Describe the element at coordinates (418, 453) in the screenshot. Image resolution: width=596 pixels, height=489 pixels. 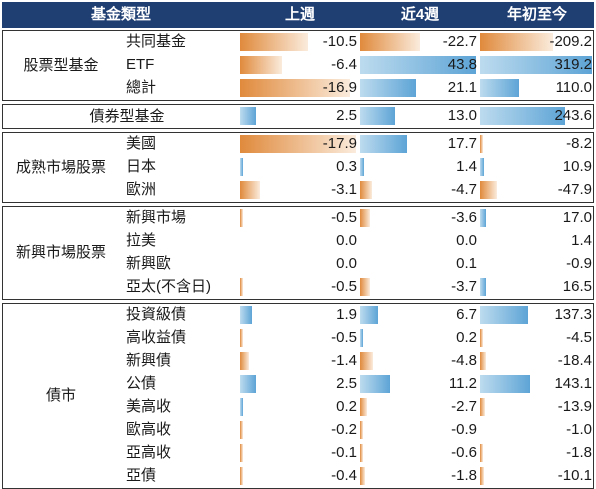
I see `value-cell-m4w: -0.6` at that location.